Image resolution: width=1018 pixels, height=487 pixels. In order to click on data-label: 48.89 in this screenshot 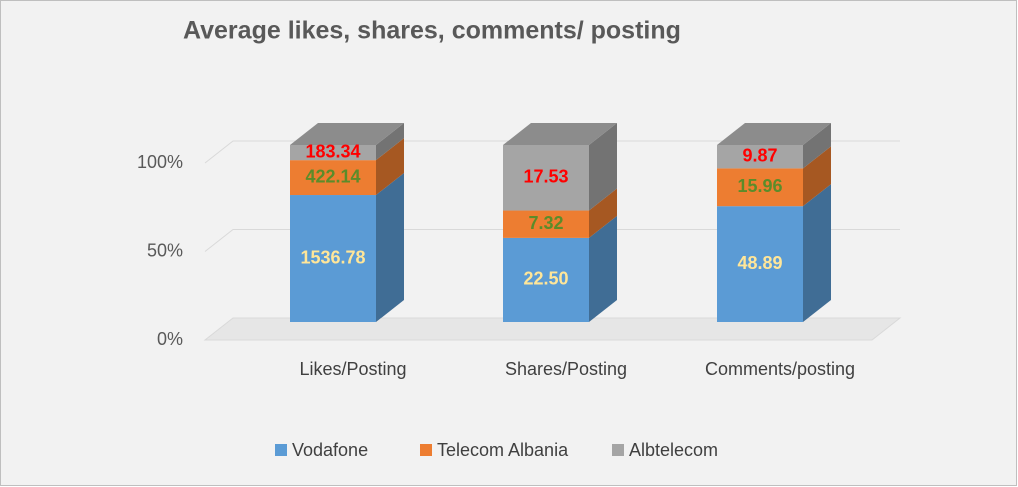, I will do `click(759, 263)`.